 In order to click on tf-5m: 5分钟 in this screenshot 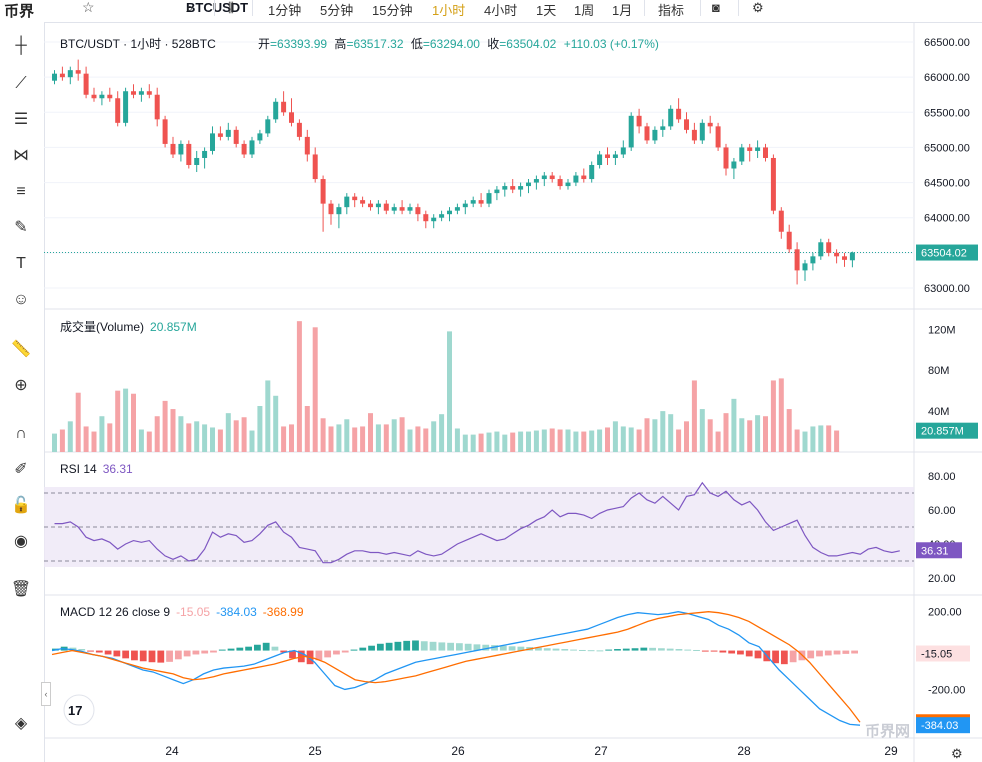, I will do `click(337, 10)`.